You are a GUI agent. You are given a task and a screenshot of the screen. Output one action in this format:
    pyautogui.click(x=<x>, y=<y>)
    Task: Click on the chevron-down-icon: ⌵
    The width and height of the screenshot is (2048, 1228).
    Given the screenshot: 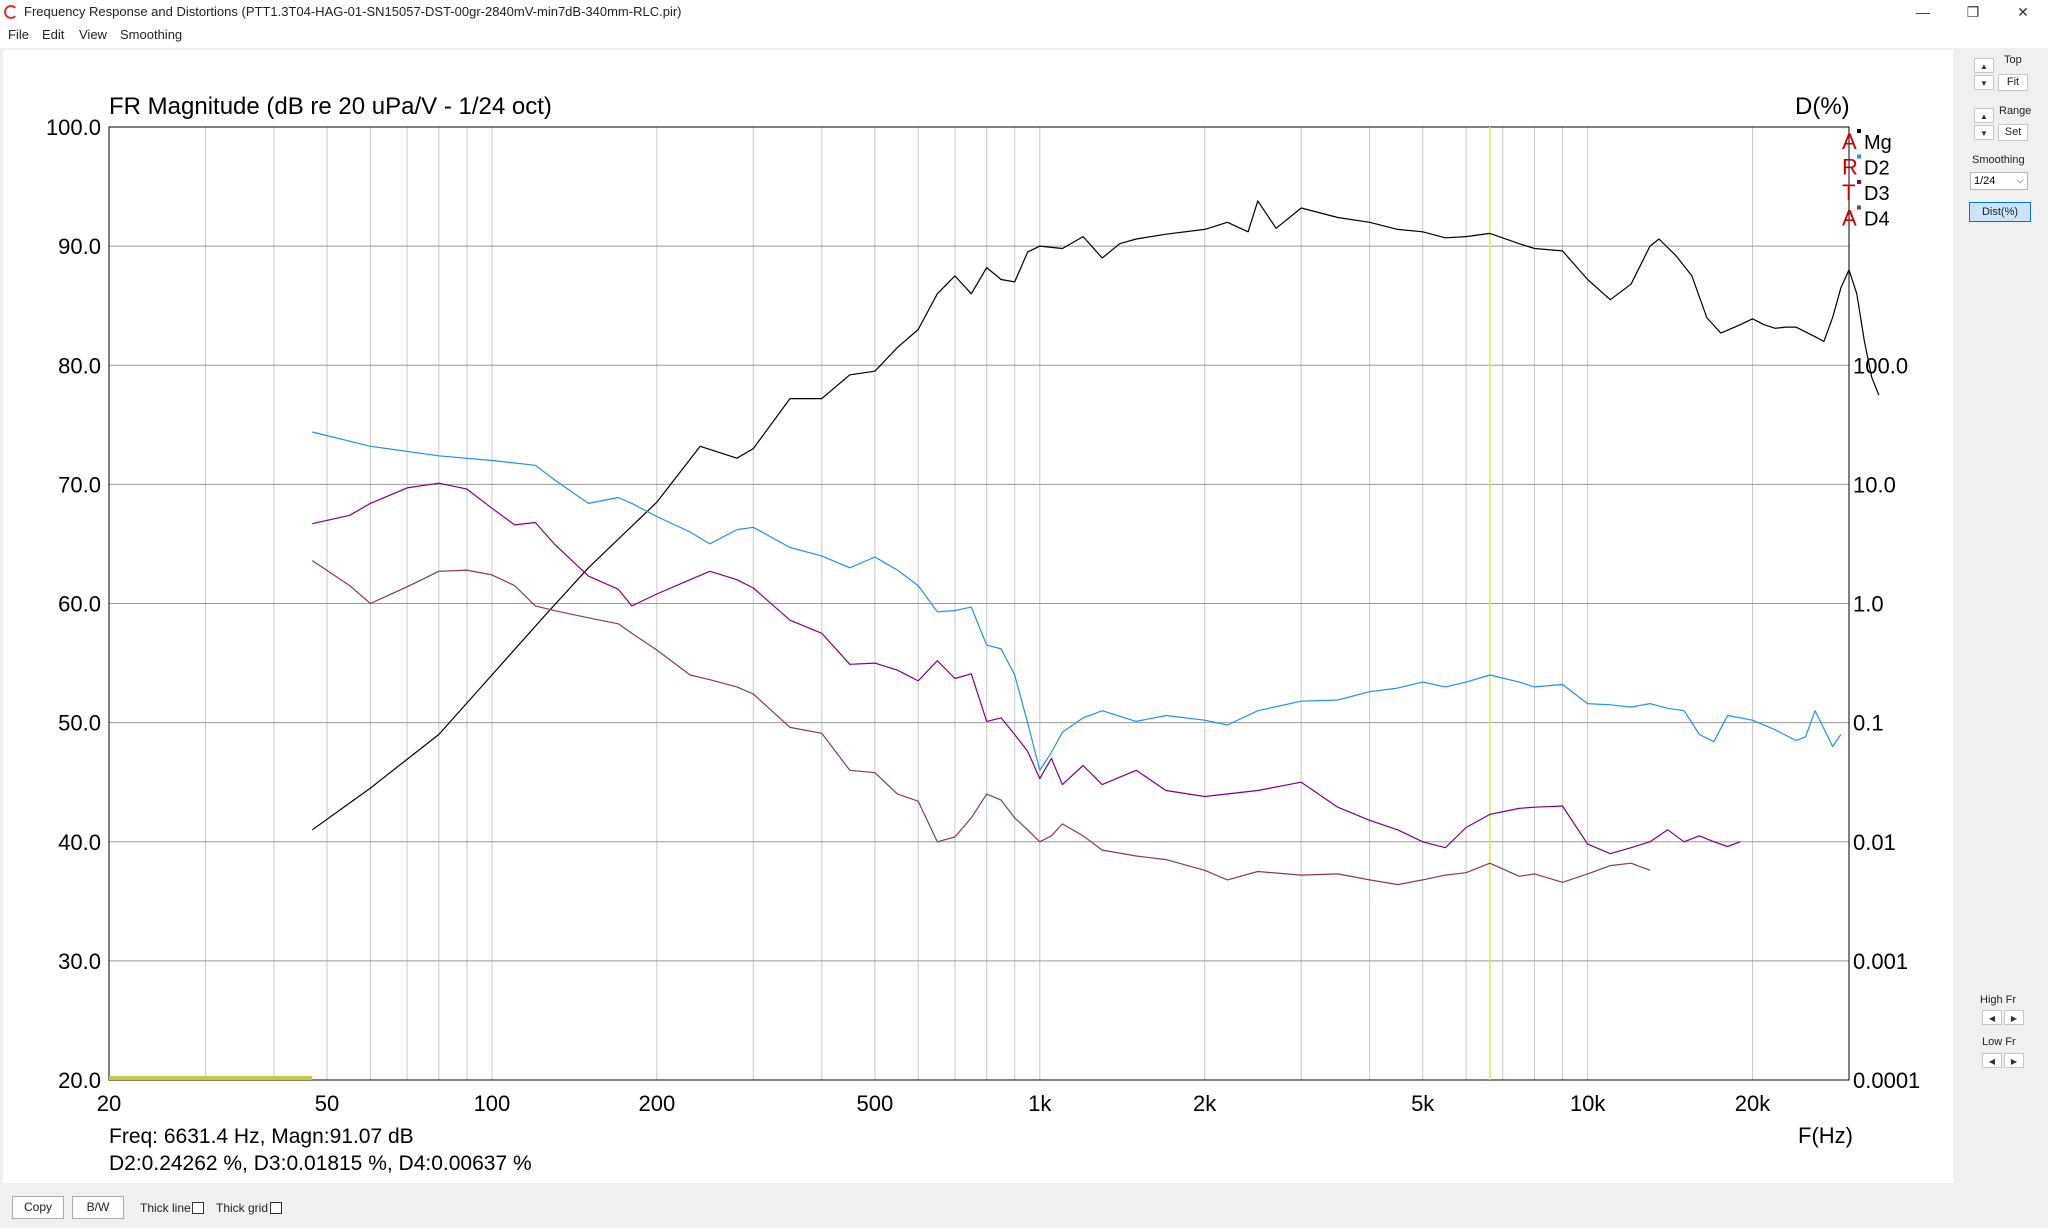 What is the action you would take?
    pyautogui.click(x=2020, y=180)
    